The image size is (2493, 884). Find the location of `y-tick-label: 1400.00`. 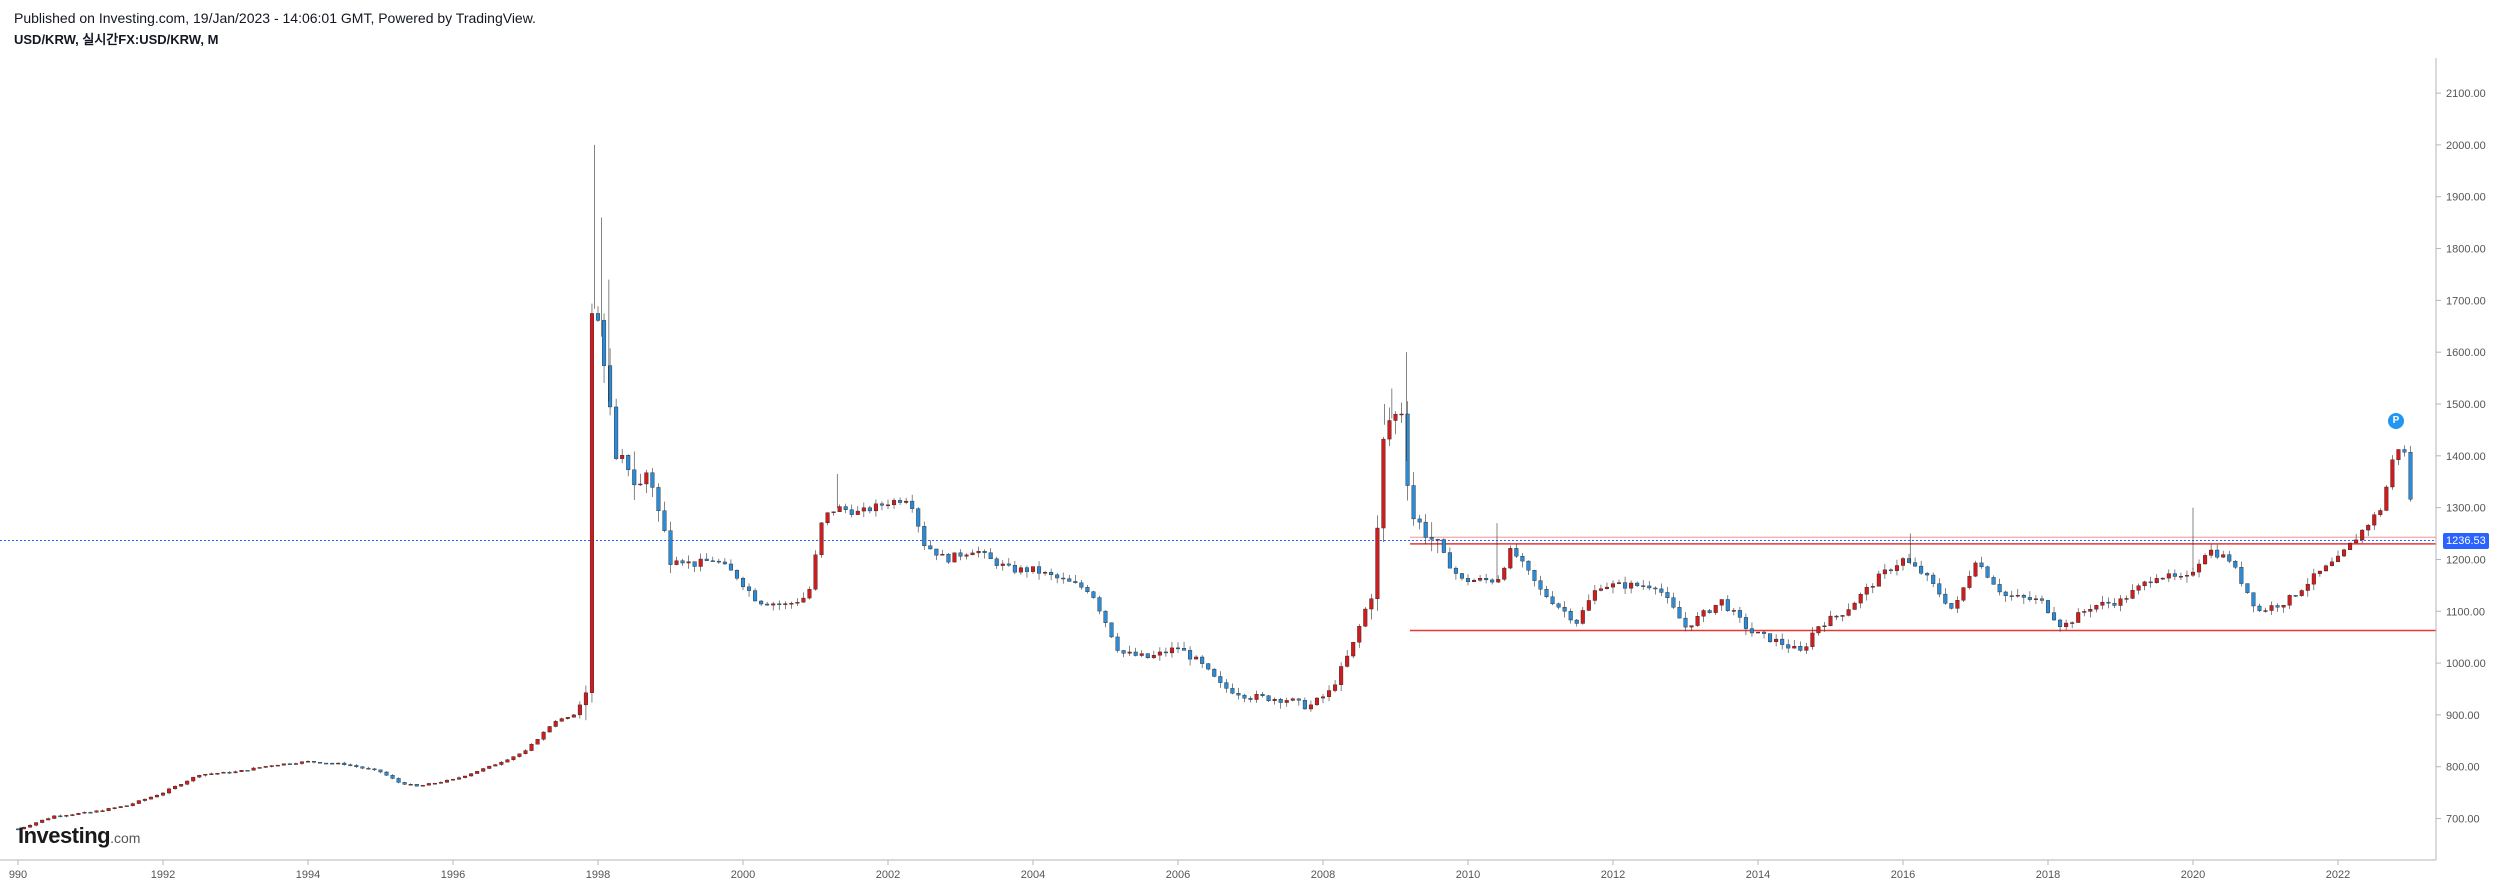

y-tick-label: 1400.00 is located at coordinates (2466, 457).